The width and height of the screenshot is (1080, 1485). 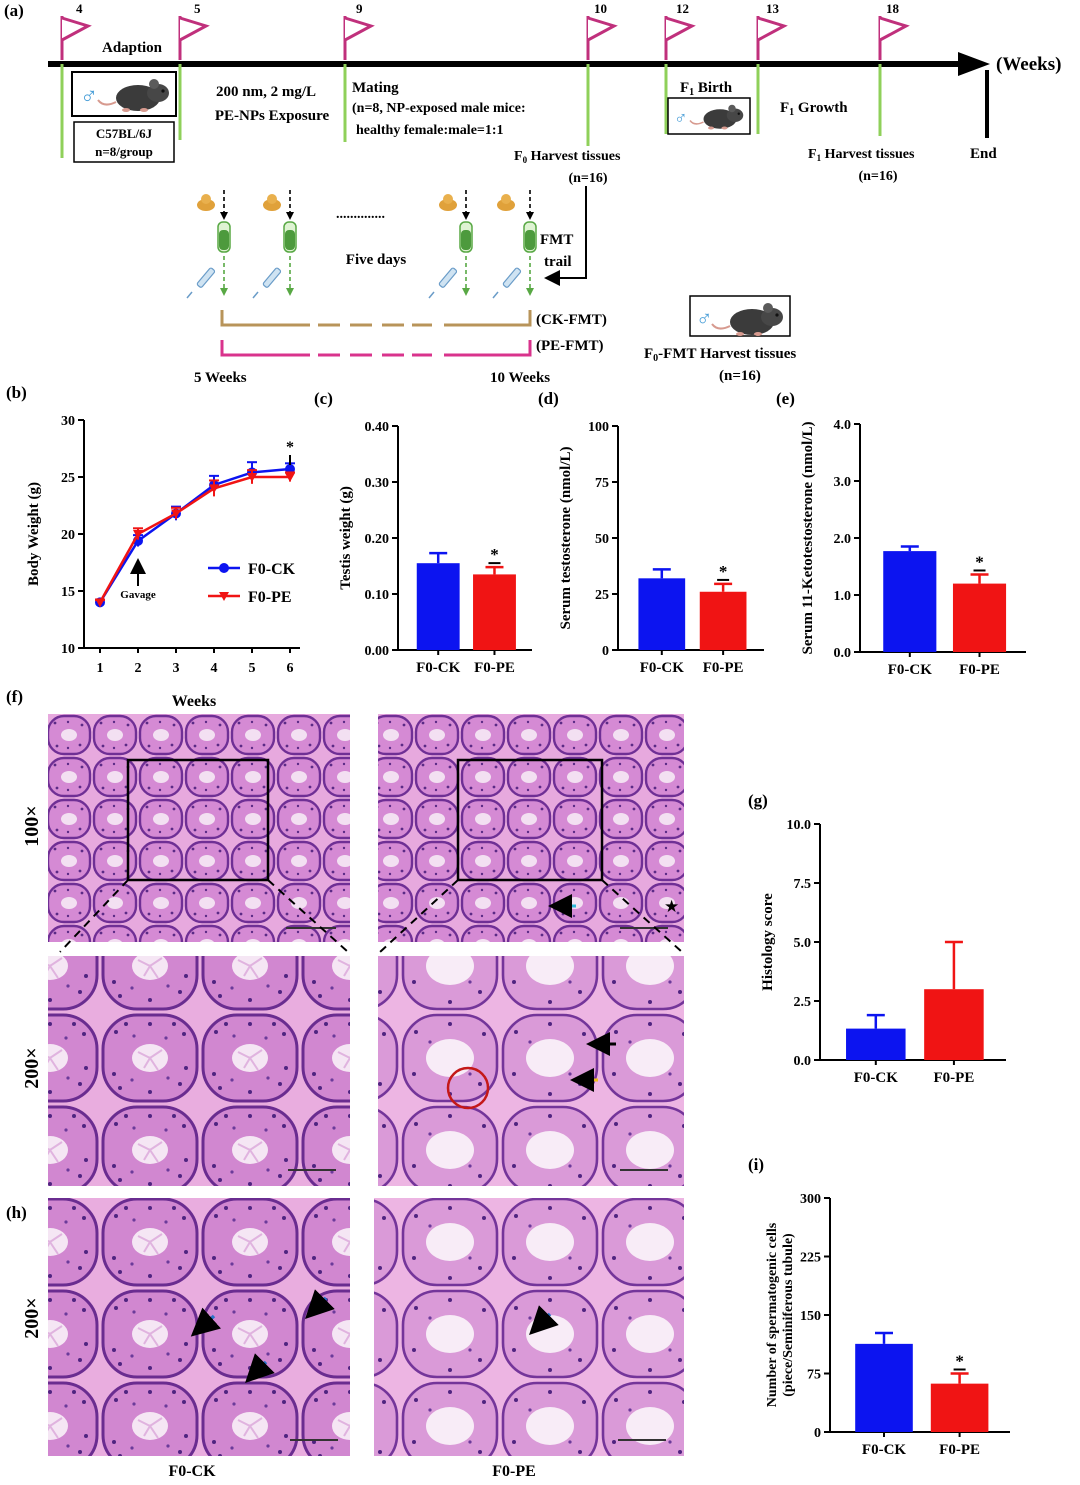 What do you see at coordinates (14, 10) in the screenshot?
I see `panel-label-a: (a)` at bounding box center [14, 10].